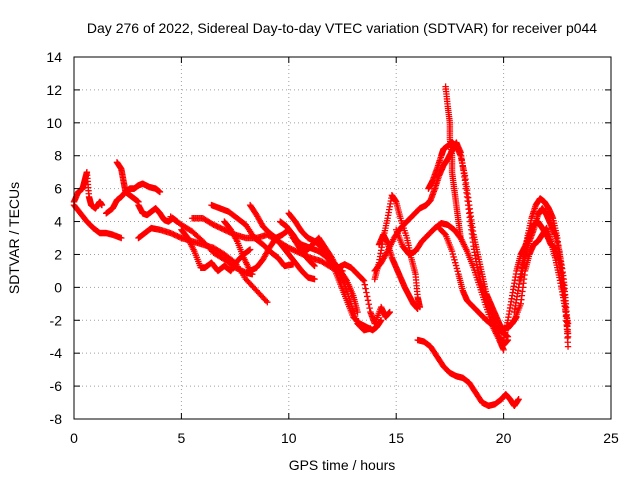 The image size is (640, 480). What do you see at coordinates (74, 438) in the screenshot?
I see `x-tick-label: 0` at bounding box center [74, 438].